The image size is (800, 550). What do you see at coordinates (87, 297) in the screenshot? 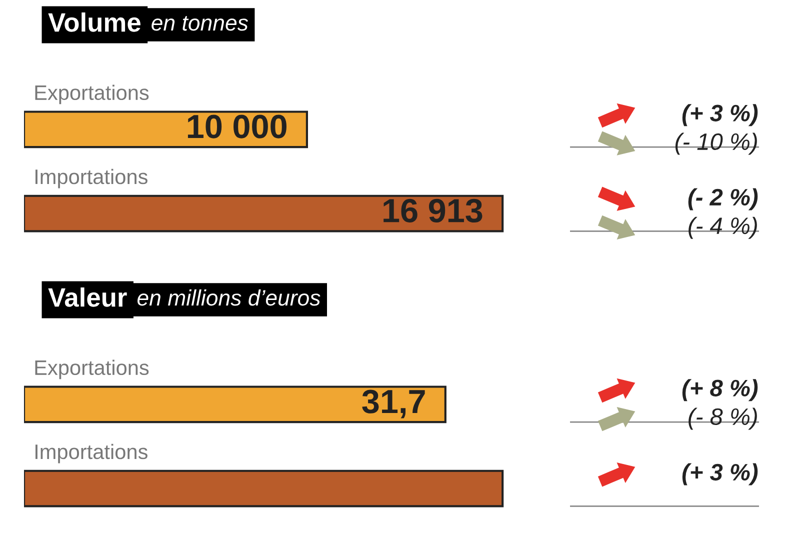
I see `chart-title: Valeur` at bounding box center [87, 297].